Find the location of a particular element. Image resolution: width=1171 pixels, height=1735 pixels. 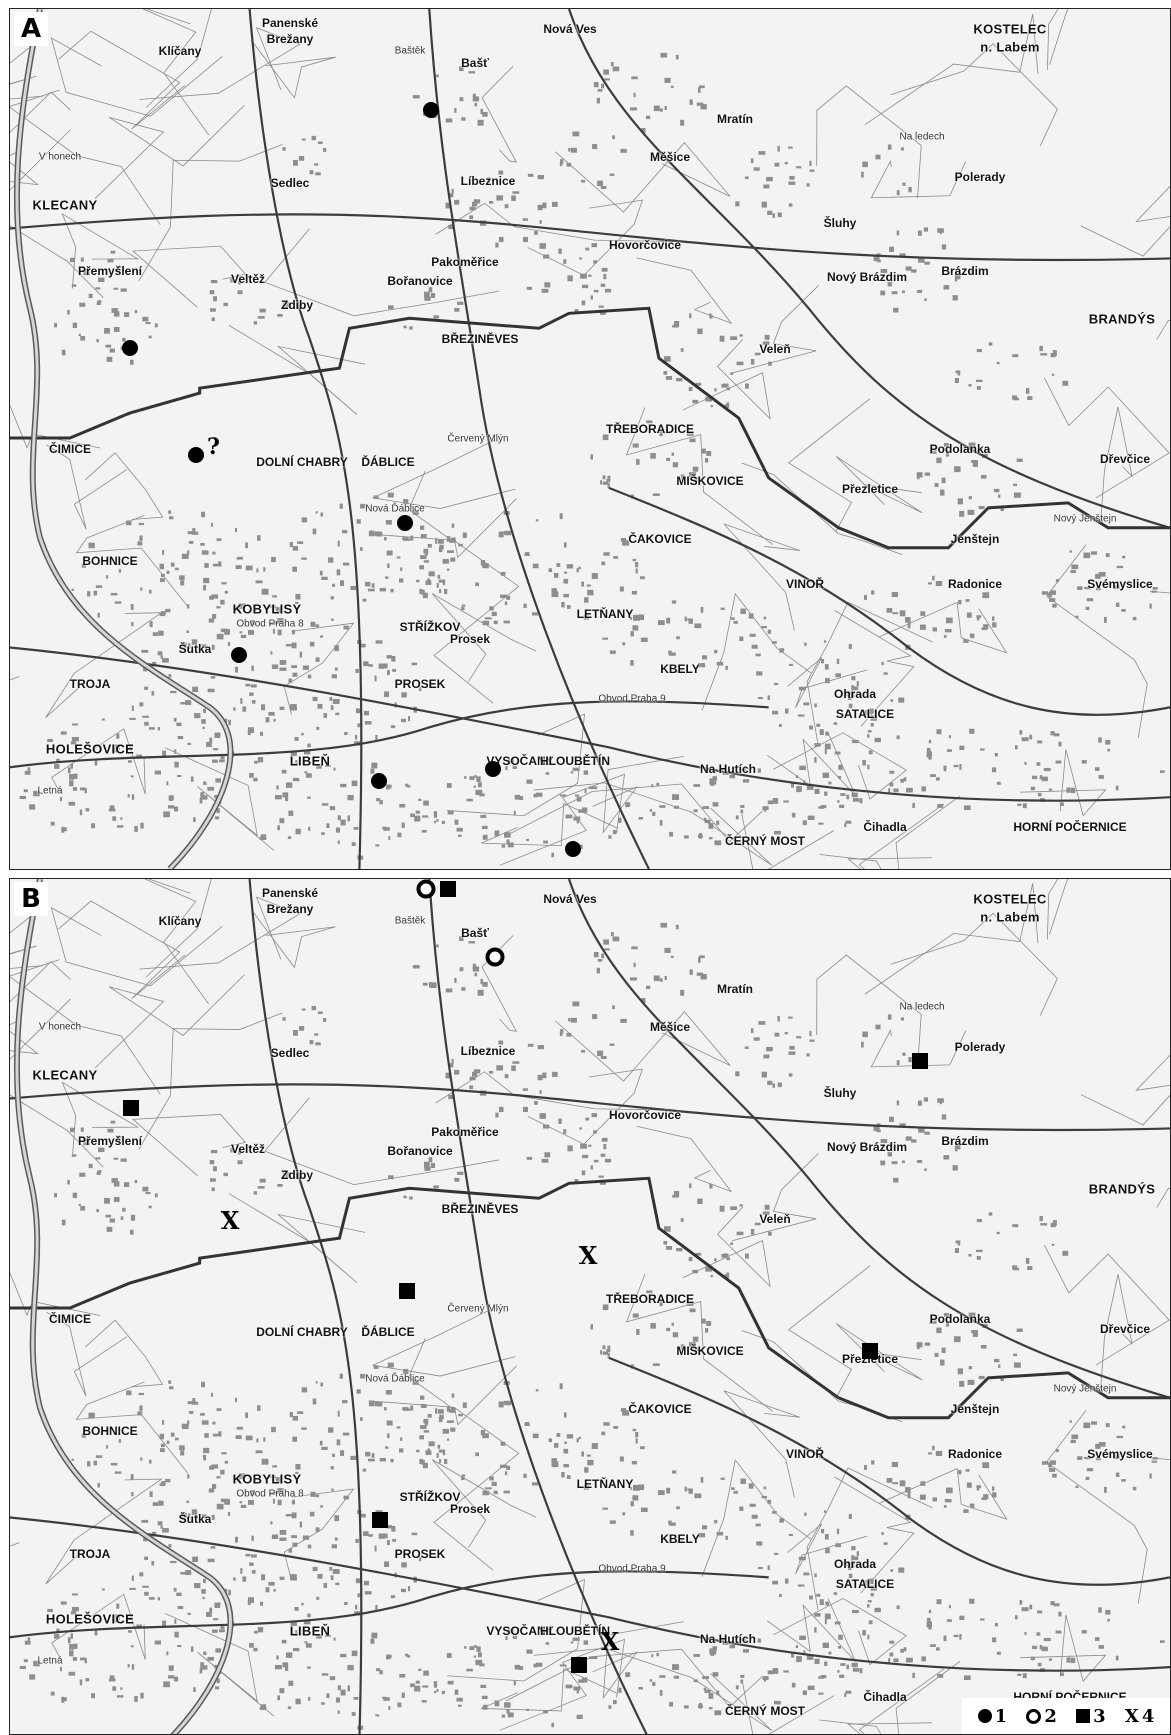

place-label-líbeznice: Líbeznice is located at coordinates (488, 1051).